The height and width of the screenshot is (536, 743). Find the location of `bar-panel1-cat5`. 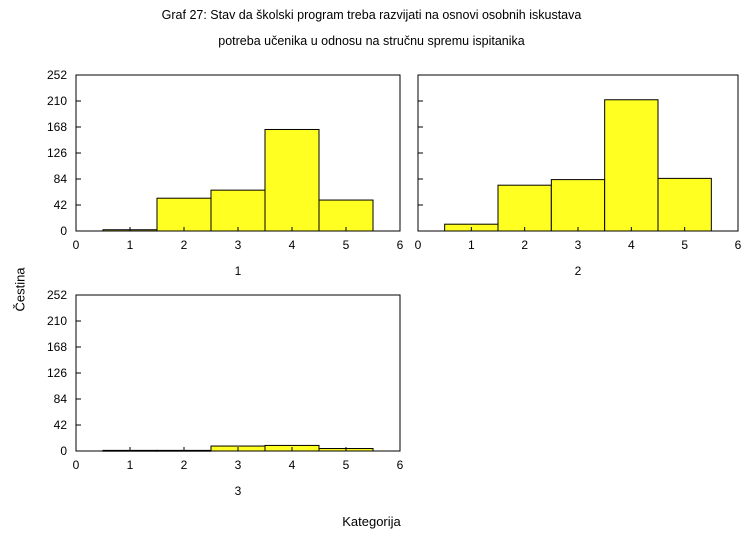

bar-panel1-cat5 is located at coordinates (346, 215).